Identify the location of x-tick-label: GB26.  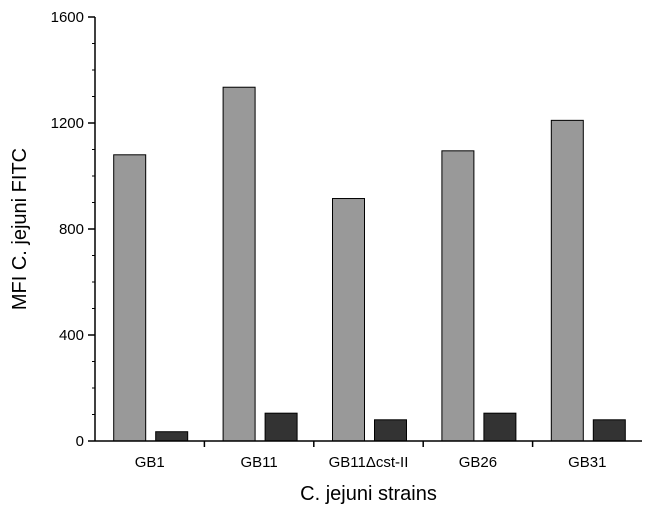
(478, 462).